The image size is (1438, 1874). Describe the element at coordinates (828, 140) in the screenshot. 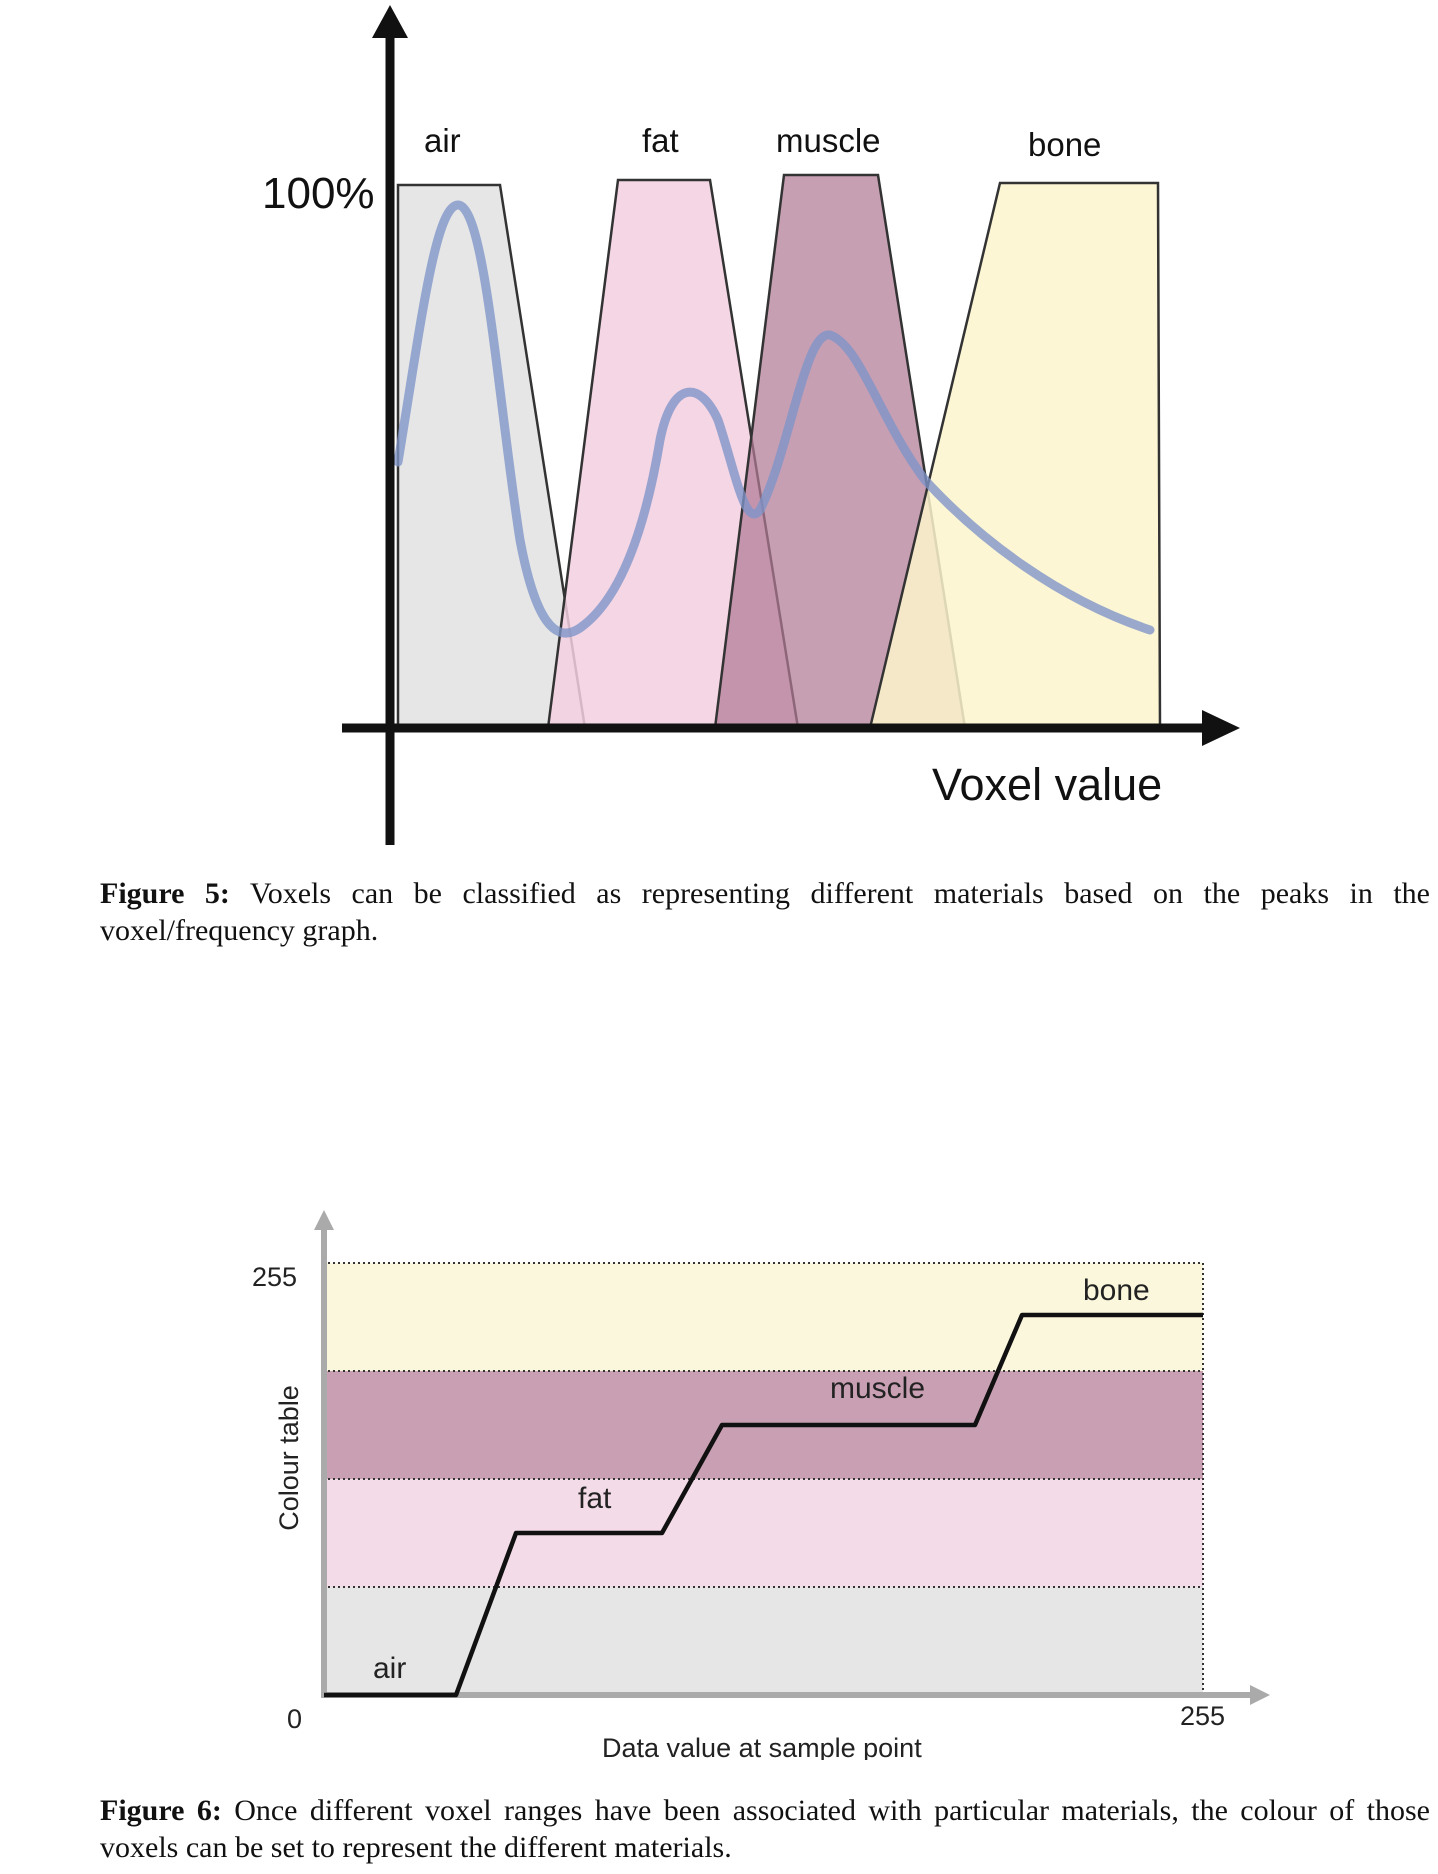

I see `material-label-muscle: muscle` at that location.